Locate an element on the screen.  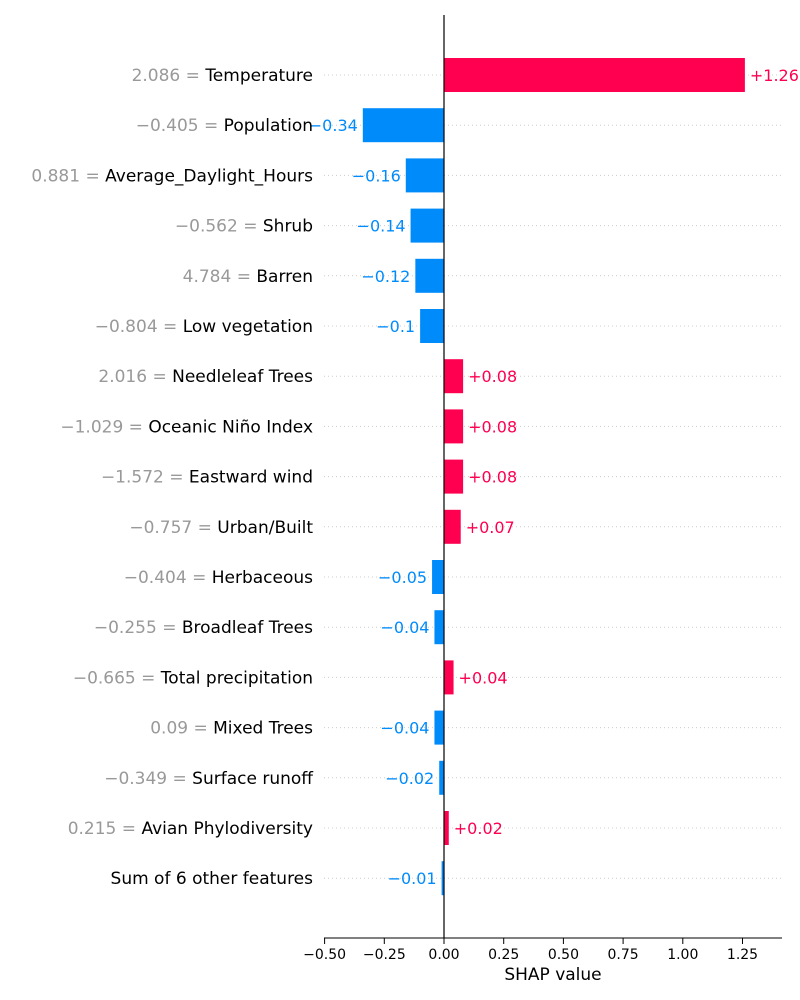
feature-label: 2.016 = Needleleaf Trees is located at coordinates (205, 377).